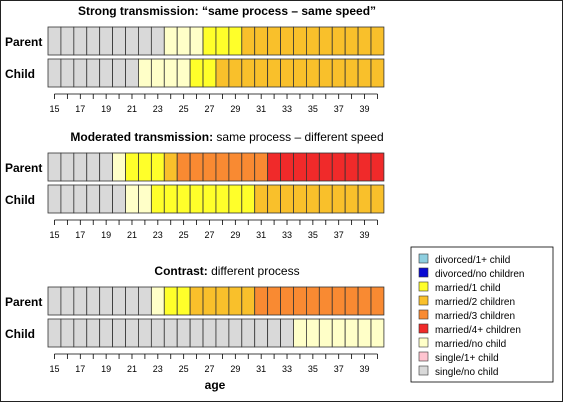 Image resolution: width=563 pixels, height=402 pixels. What do you see at coordinates (475, 302) in the screenshot?
I see `legend-label: married/2 children` at bounding box center [475, 302].